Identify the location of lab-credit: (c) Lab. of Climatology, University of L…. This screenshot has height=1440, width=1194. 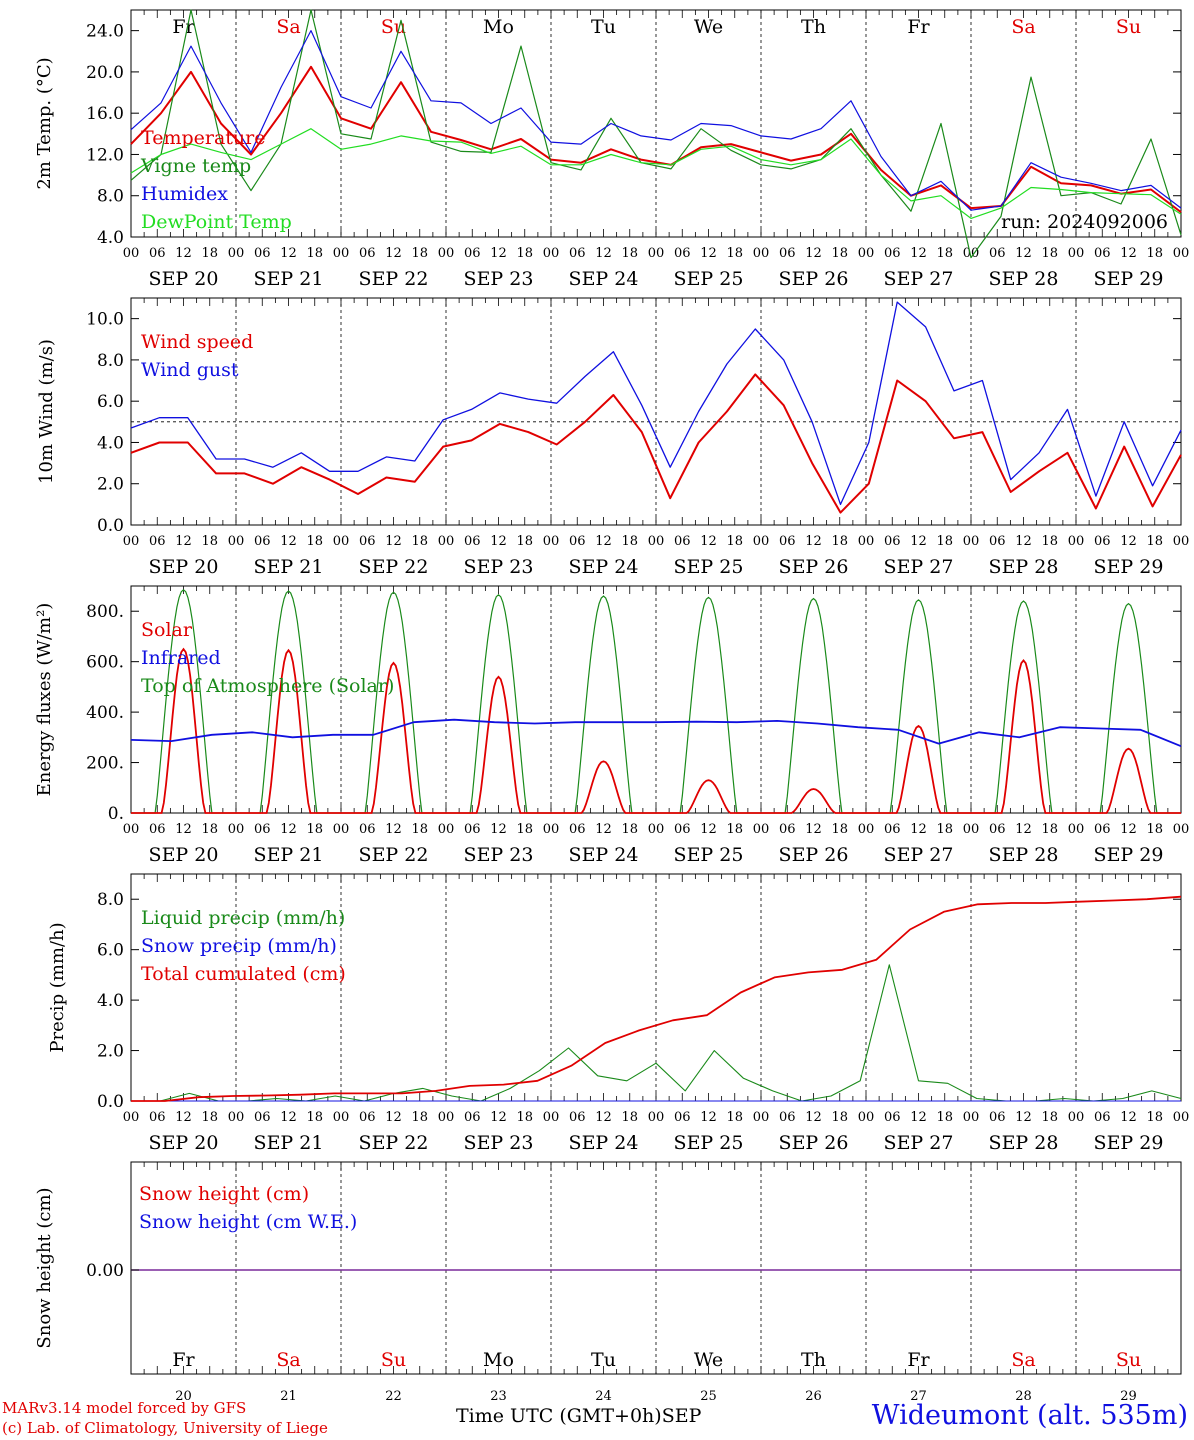
(165, 1428).